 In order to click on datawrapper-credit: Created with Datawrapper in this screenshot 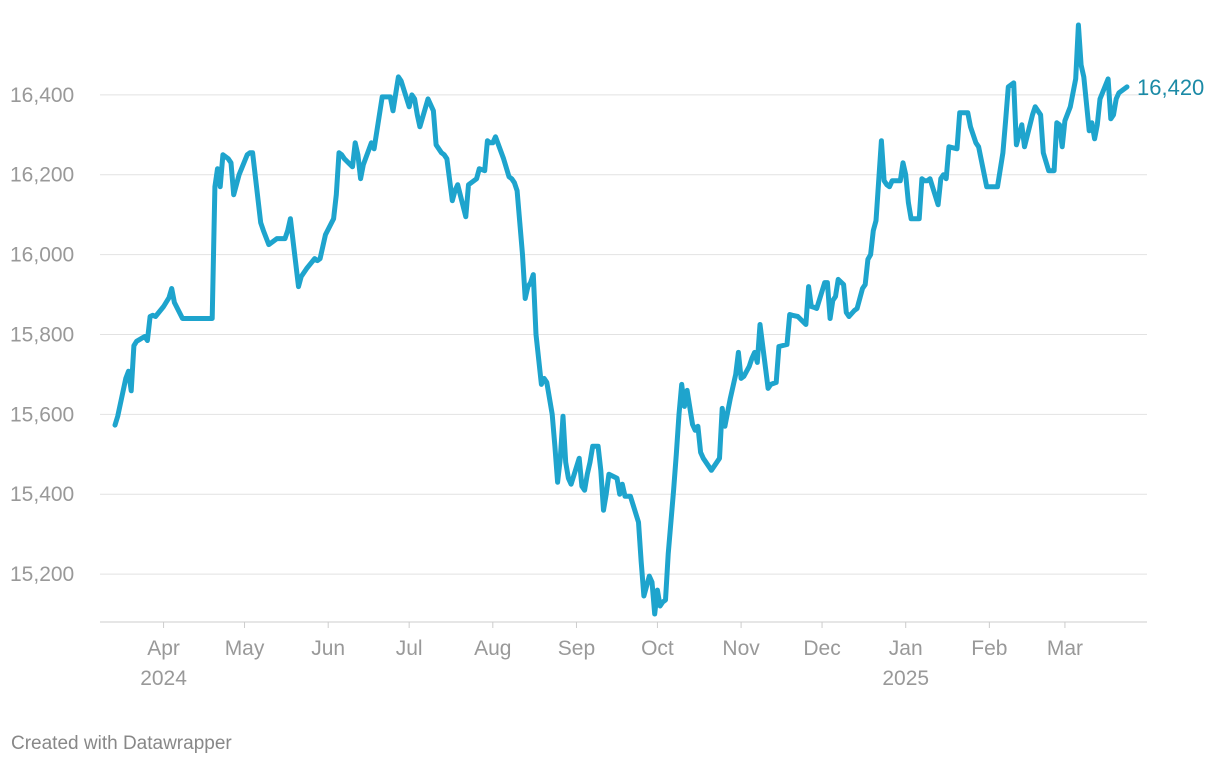, I will do `click(121, 743)`.